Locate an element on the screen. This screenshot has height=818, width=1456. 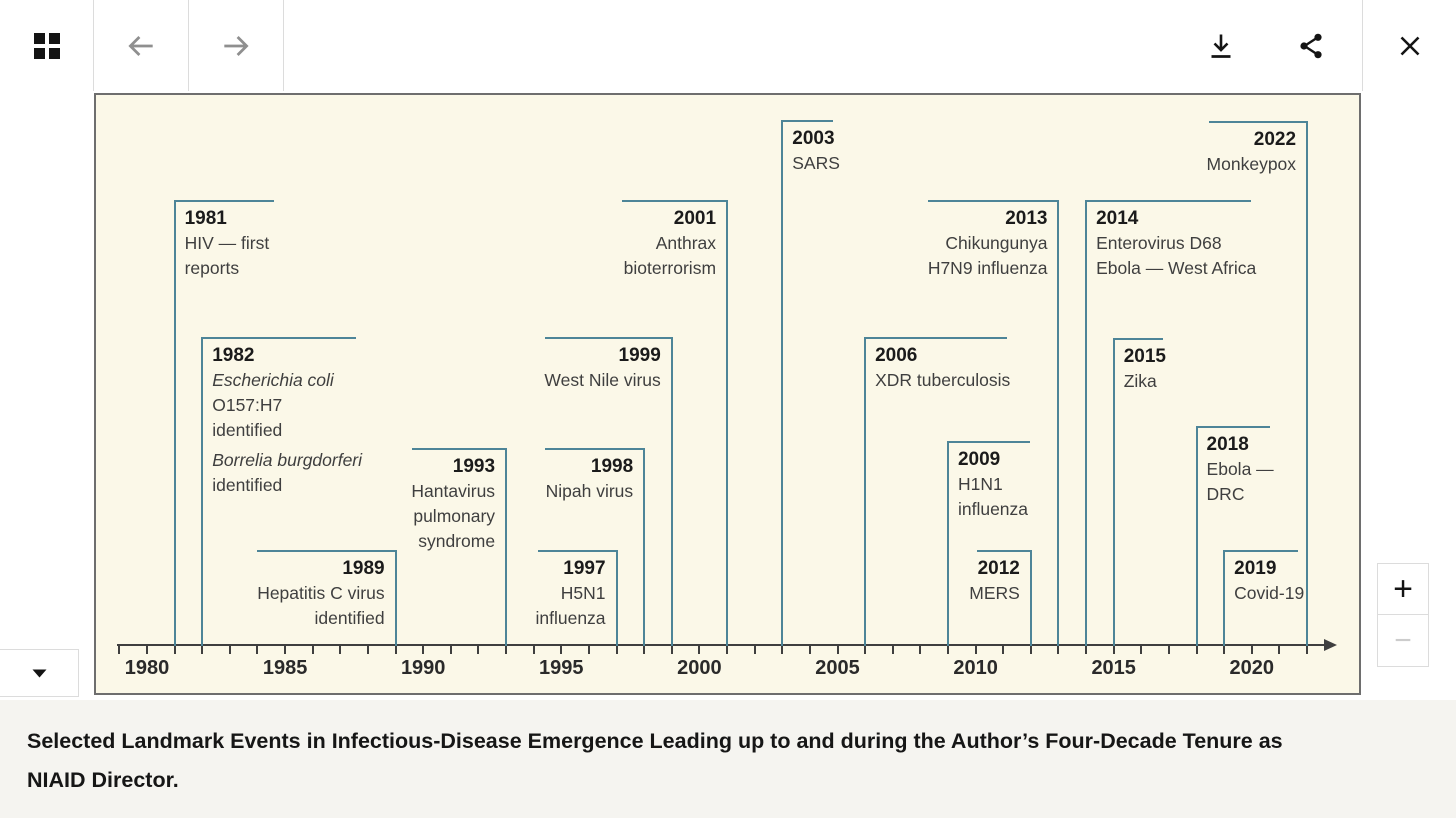
event-text-line: Anthrax is located at coordinates (686, 243).